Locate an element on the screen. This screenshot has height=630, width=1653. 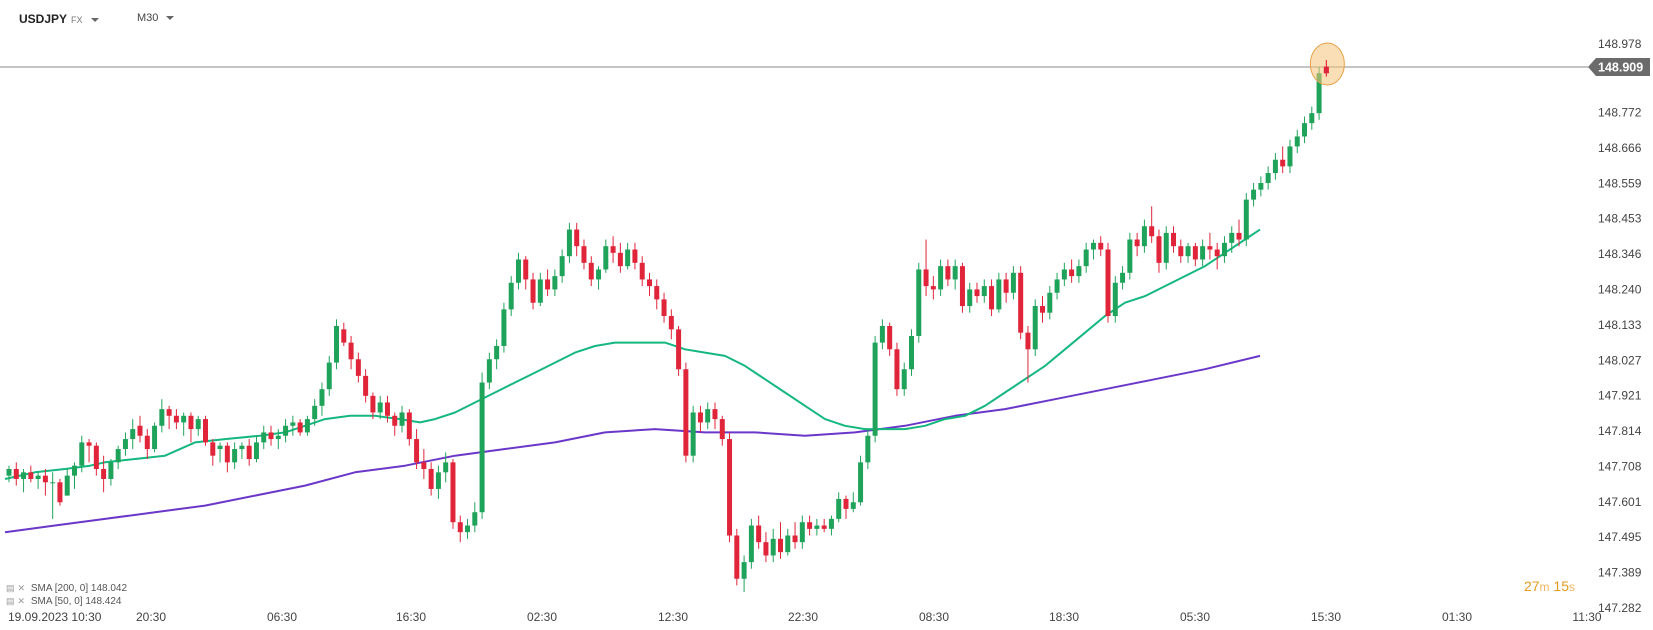
y-tick-label: 147.601 is located at coordinates (1620, 502).